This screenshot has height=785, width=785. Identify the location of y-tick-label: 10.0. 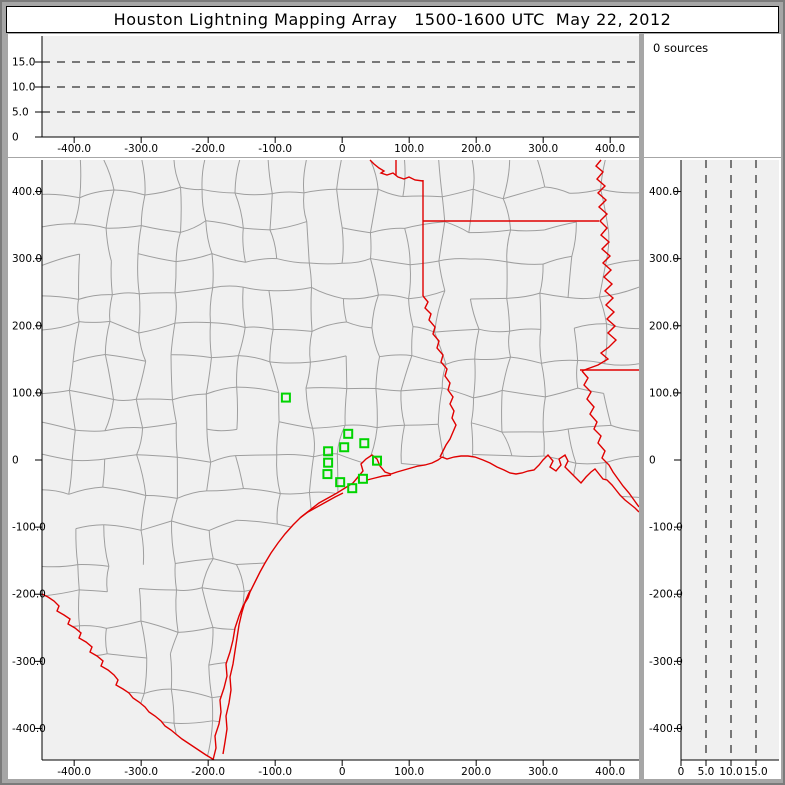
(23, 88).